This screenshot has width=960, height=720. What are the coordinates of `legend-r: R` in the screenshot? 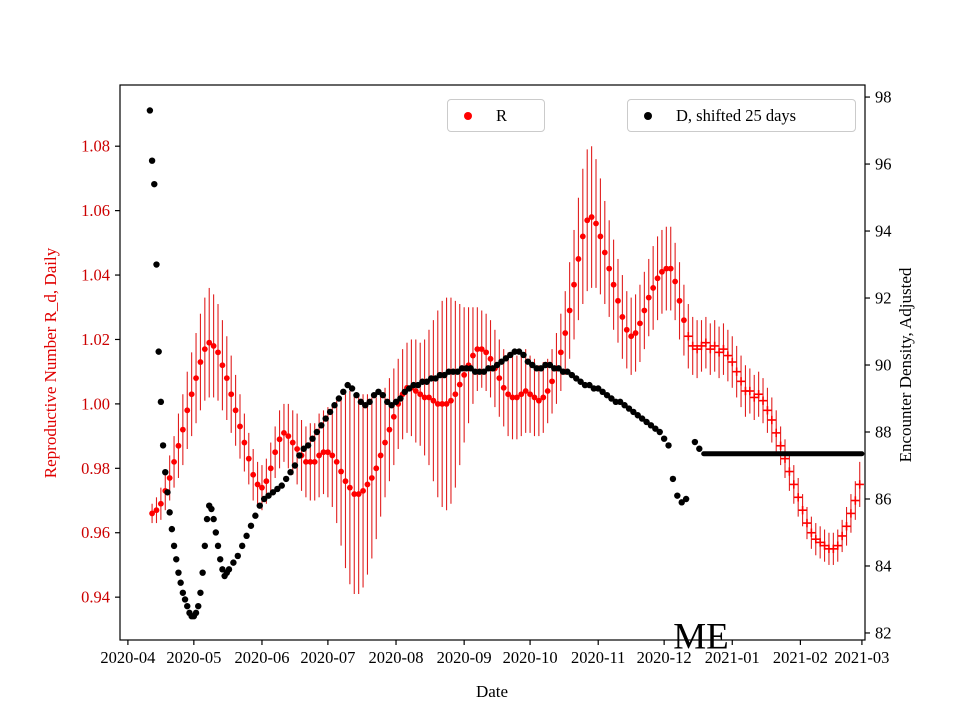 It's located at (496, 115).